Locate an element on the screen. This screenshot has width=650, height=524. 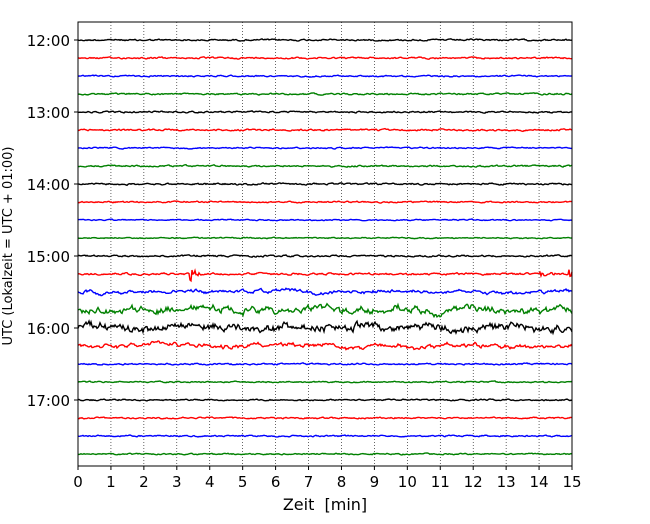
x-tick-label: 7 is located at coordinates (309, 482).